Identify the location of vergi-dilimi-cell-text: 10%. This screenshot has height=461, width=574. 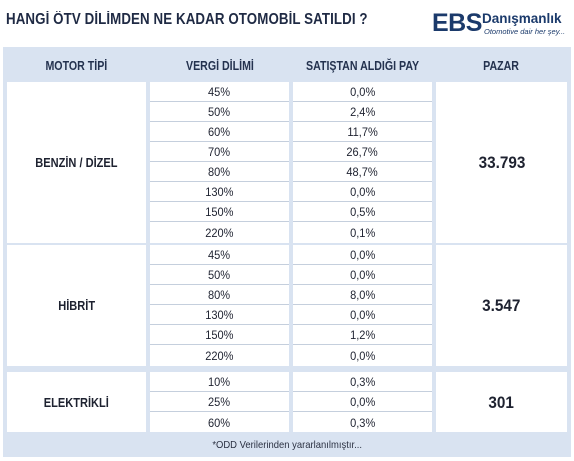
(219, 381).